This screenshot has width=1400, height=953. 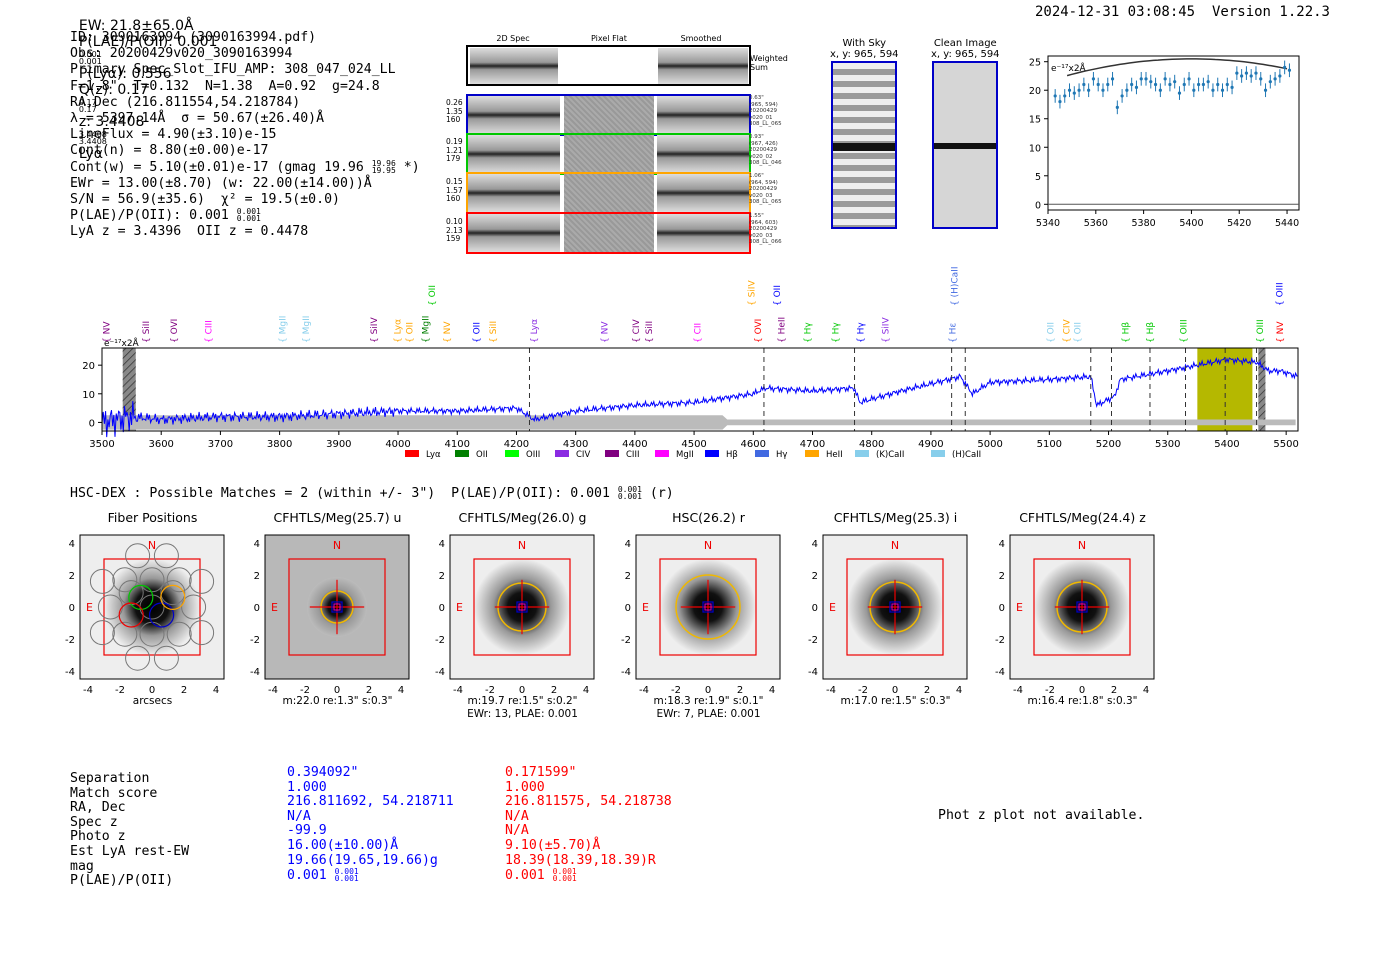 I want to click on catalog-label: Est LyA rest-EW, so click(x=130, y=851).